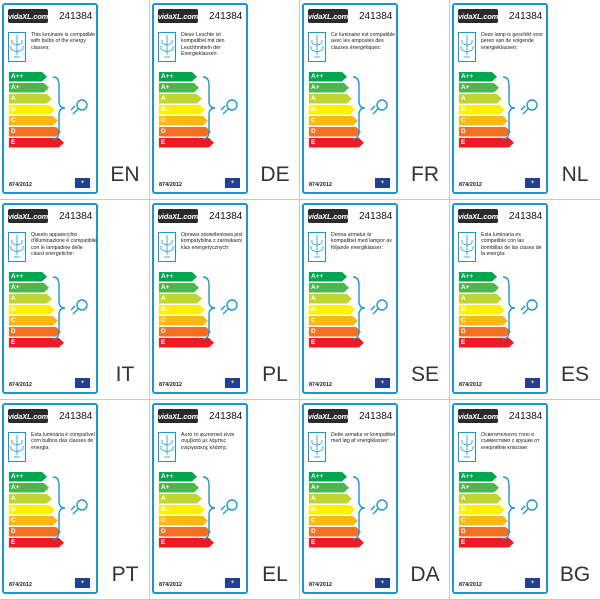 Image resolution: width=600 pixels, height=600 pixels. I want to click on language-code: IT, so click(125, 374).